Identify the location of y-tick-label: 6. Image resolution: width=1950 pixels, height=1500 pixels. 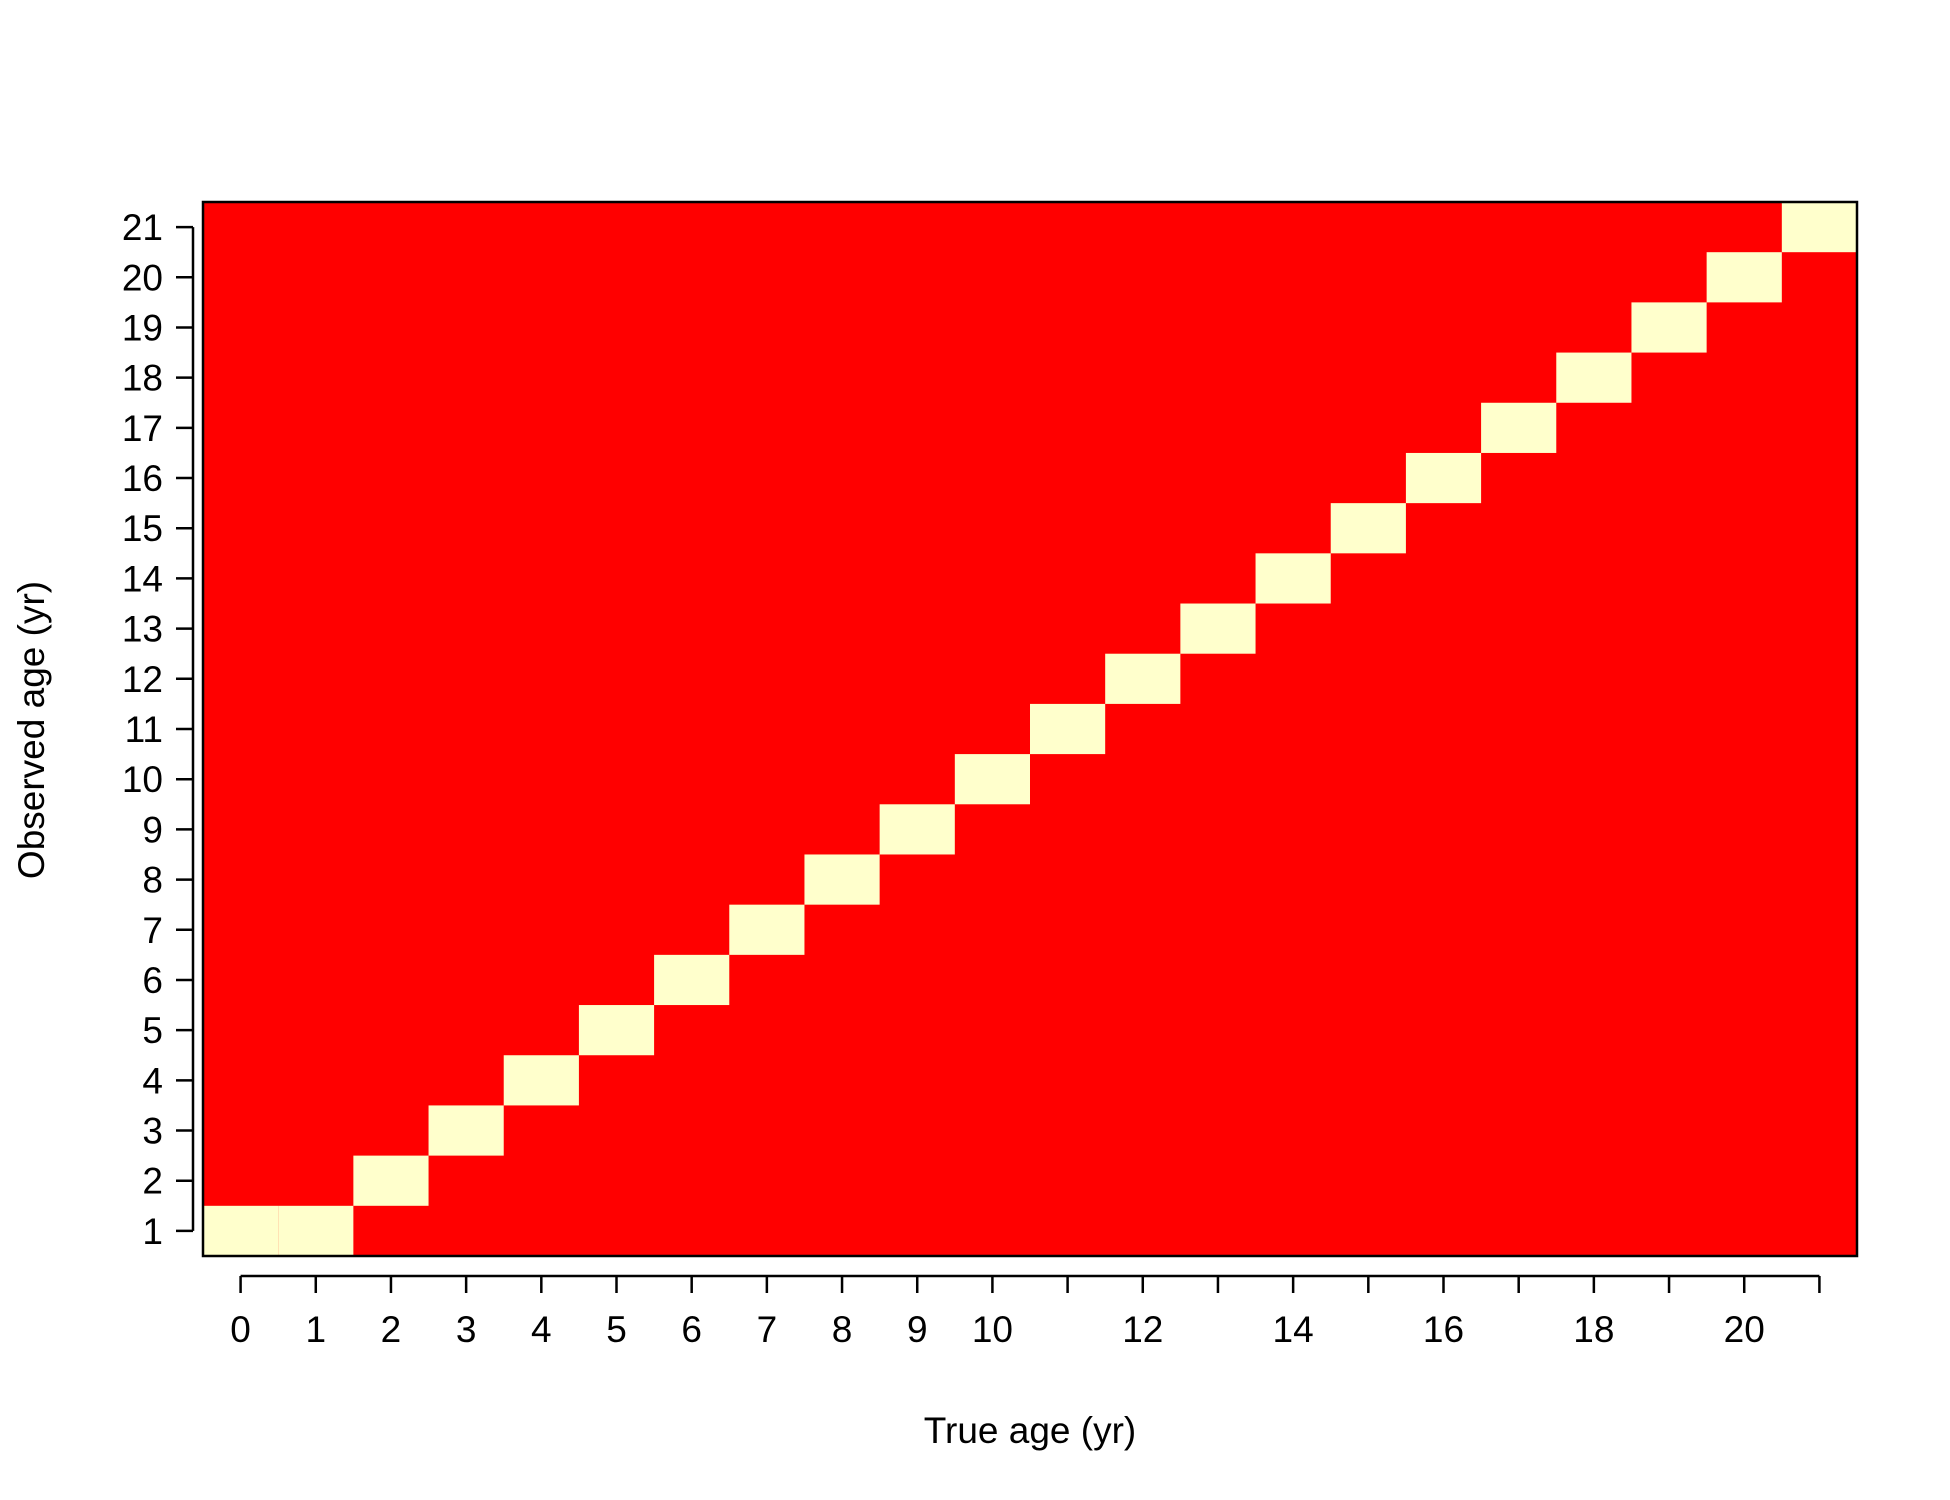
(152, 980).